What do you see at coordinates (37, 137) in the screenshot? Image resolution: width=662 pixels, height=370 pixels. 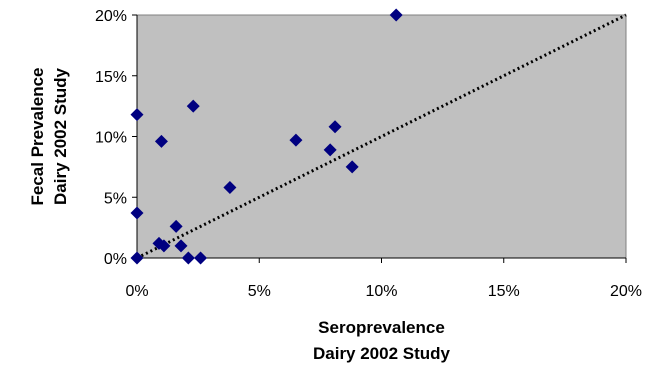 I see `y-axis-title-line: Fecal Prevalence` at bounding box center [37, 137].